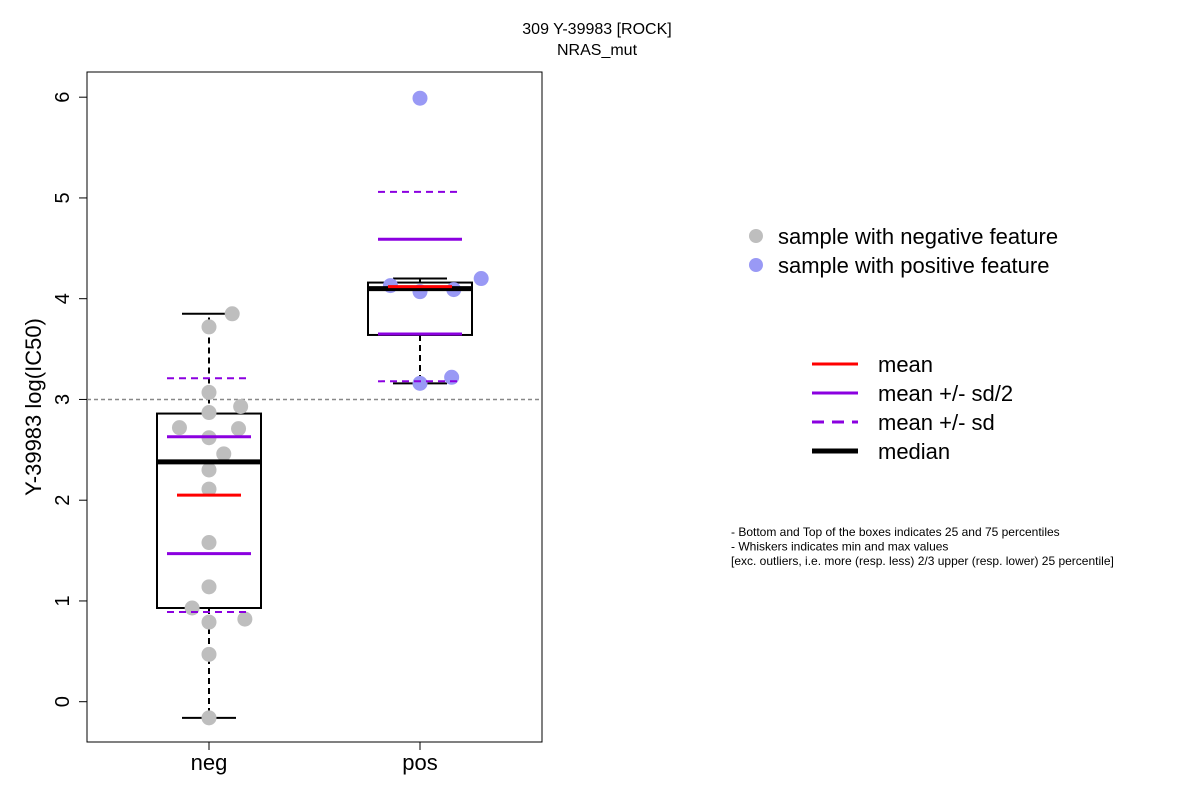 This screenshot has width=1200, height=800. I want to click on y-tick-label-4: 4, so click(63, 298).